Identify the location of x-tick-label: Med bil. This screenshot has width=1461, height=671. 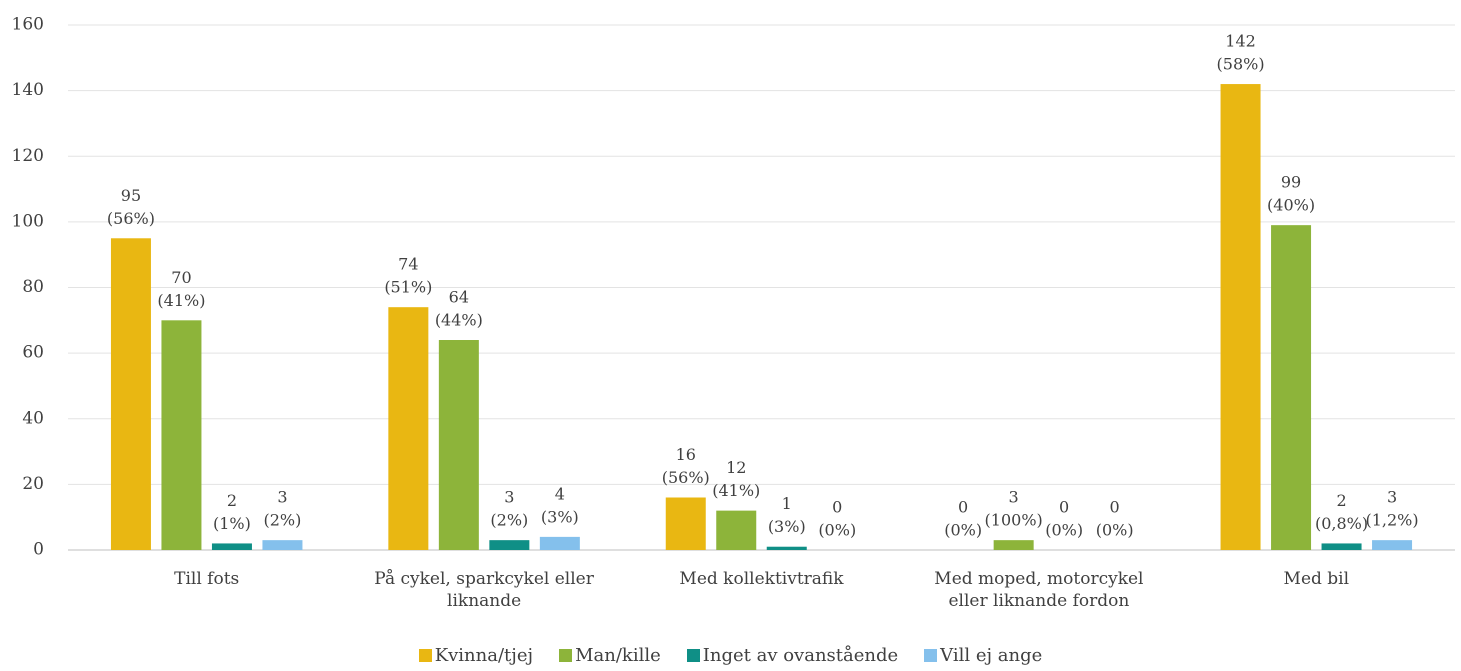
(1316, 579).